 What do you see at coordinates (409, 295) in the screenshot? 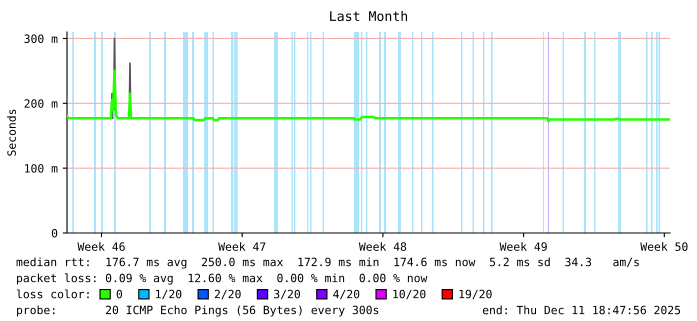
I see `legend-label: 10/20` at bounding box center [409, 295].